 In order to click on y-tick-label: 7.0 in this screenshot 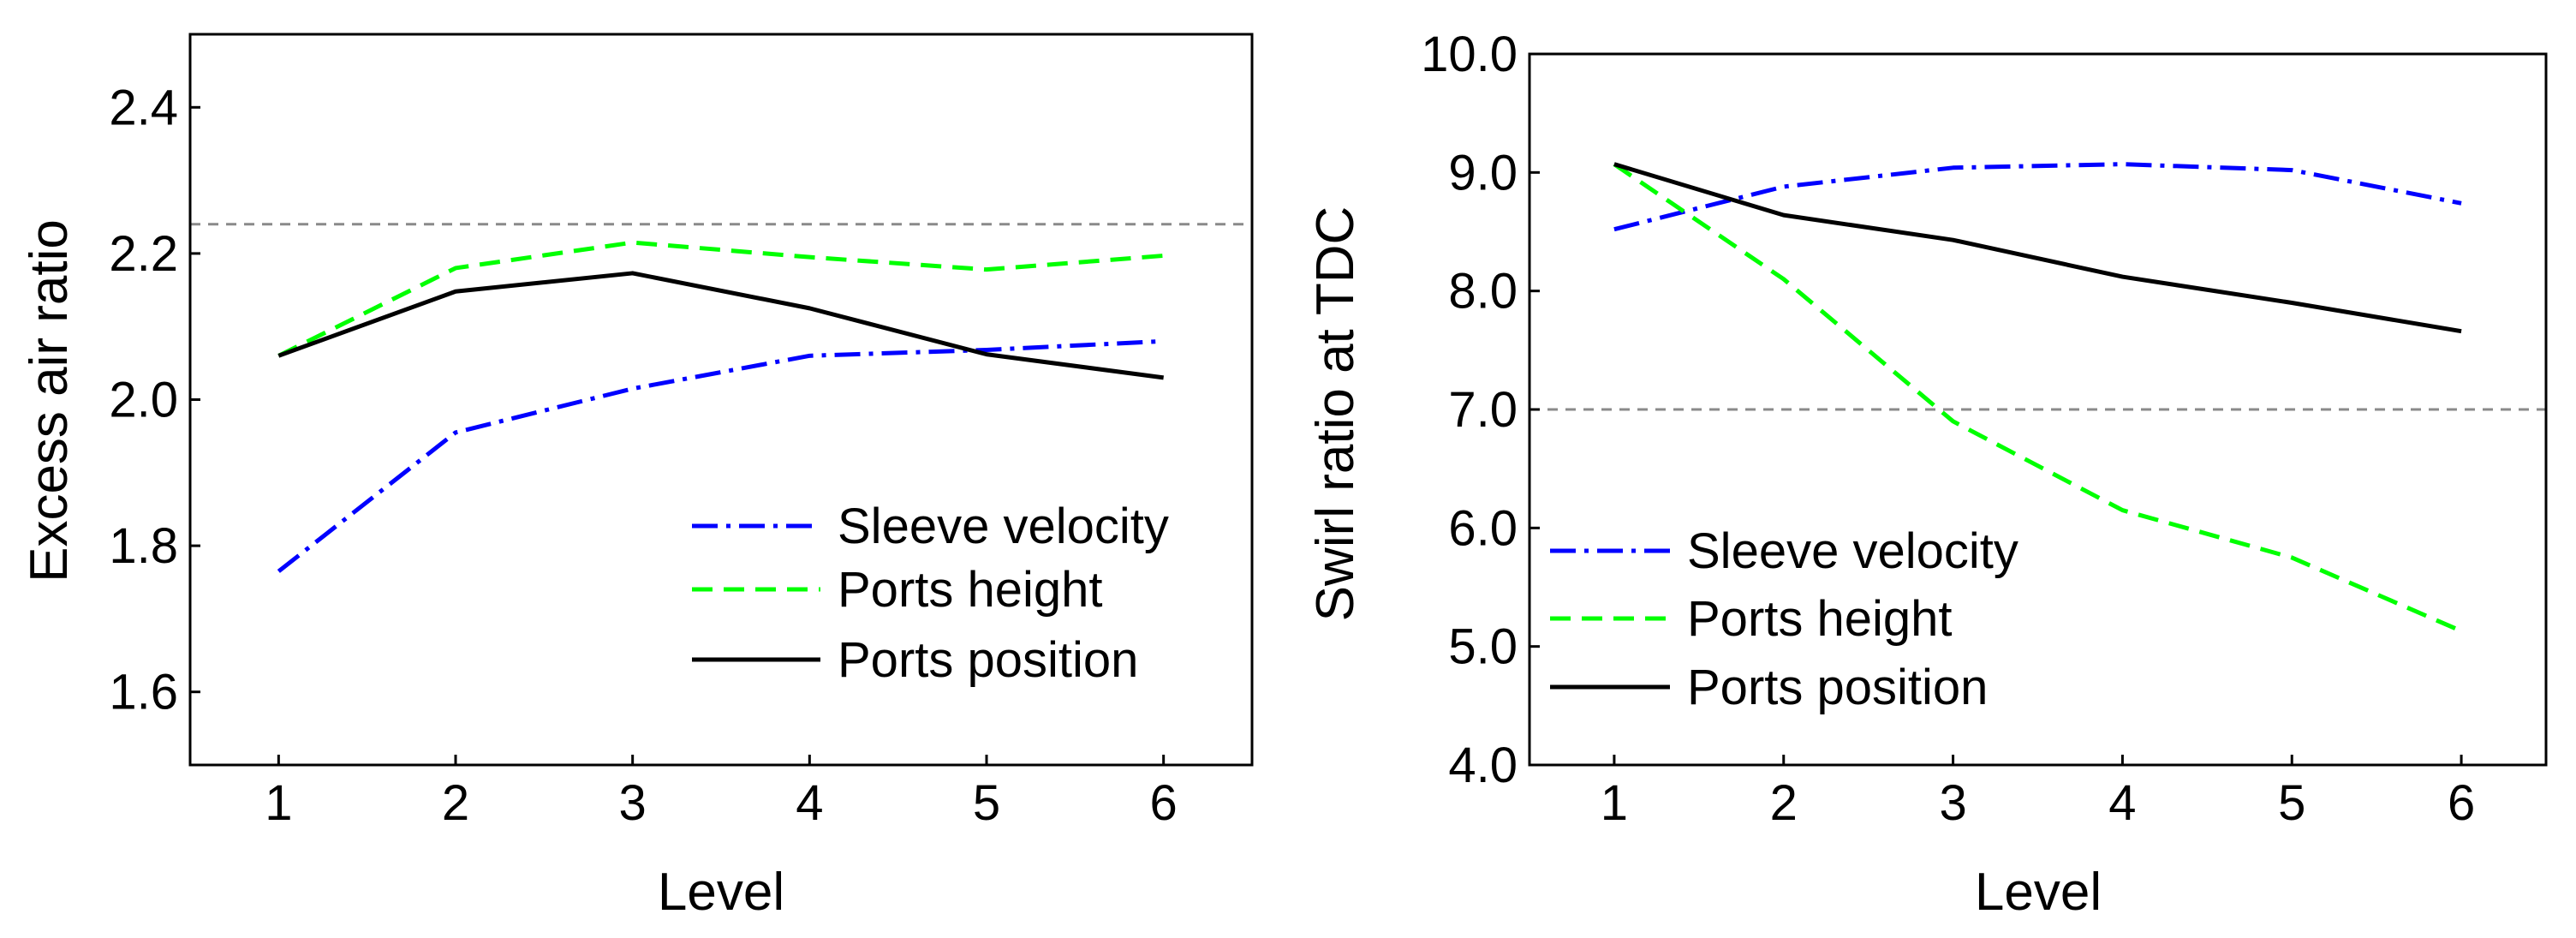, I will do `click(1483, 410)`.